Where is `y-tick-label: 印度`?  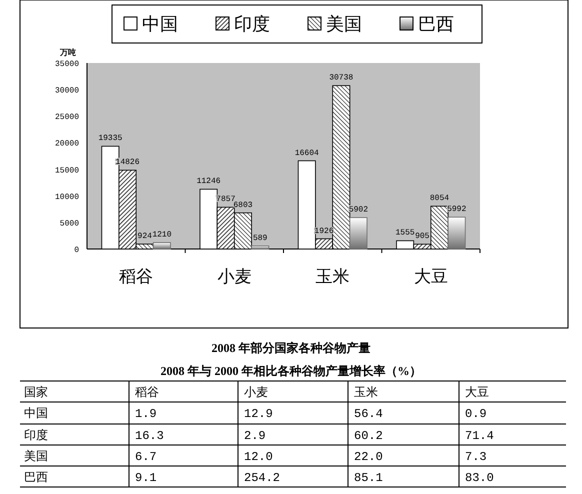 y-tick-label: 印度 is located at coordinates (36, 435).